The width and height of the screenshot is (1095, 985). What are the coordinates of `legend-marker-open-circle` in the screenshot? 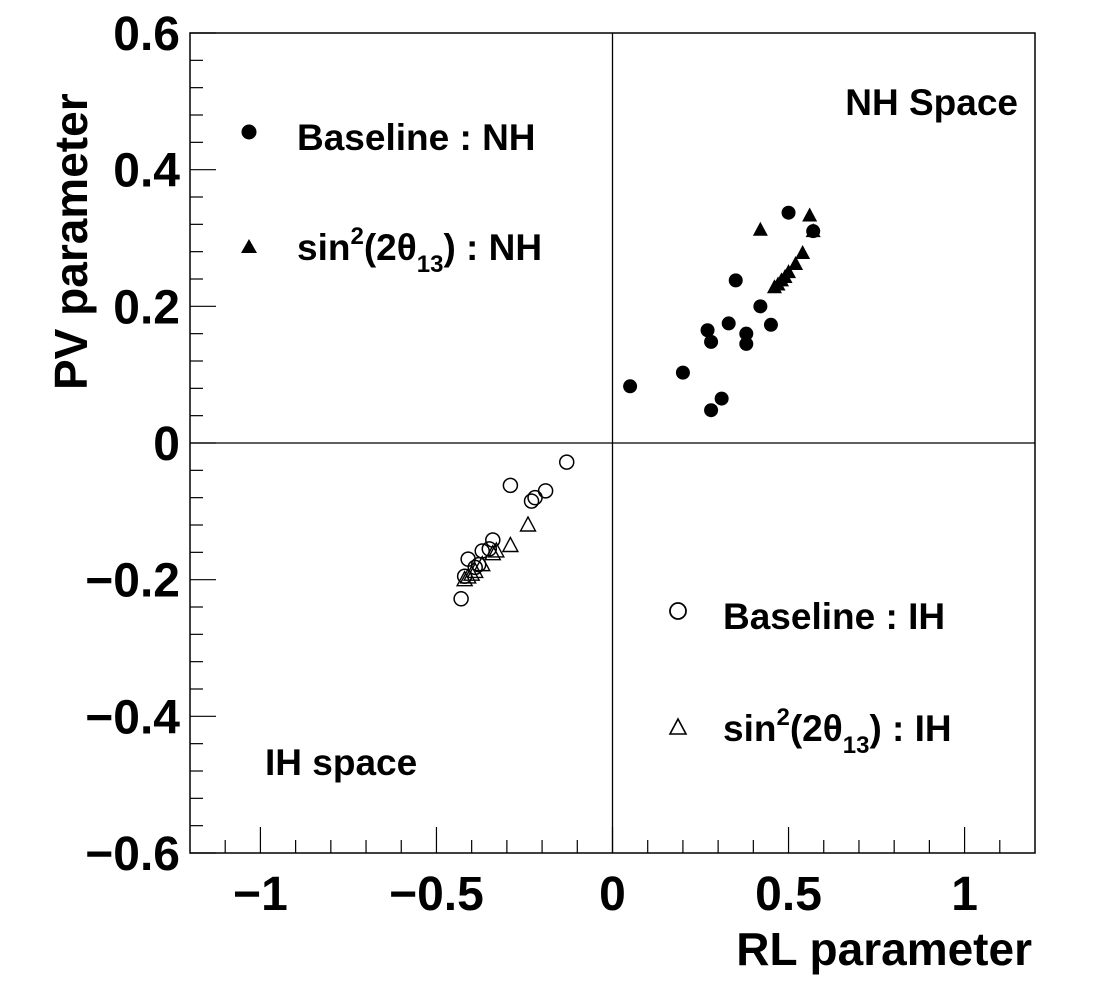 It's located at (678, 611).